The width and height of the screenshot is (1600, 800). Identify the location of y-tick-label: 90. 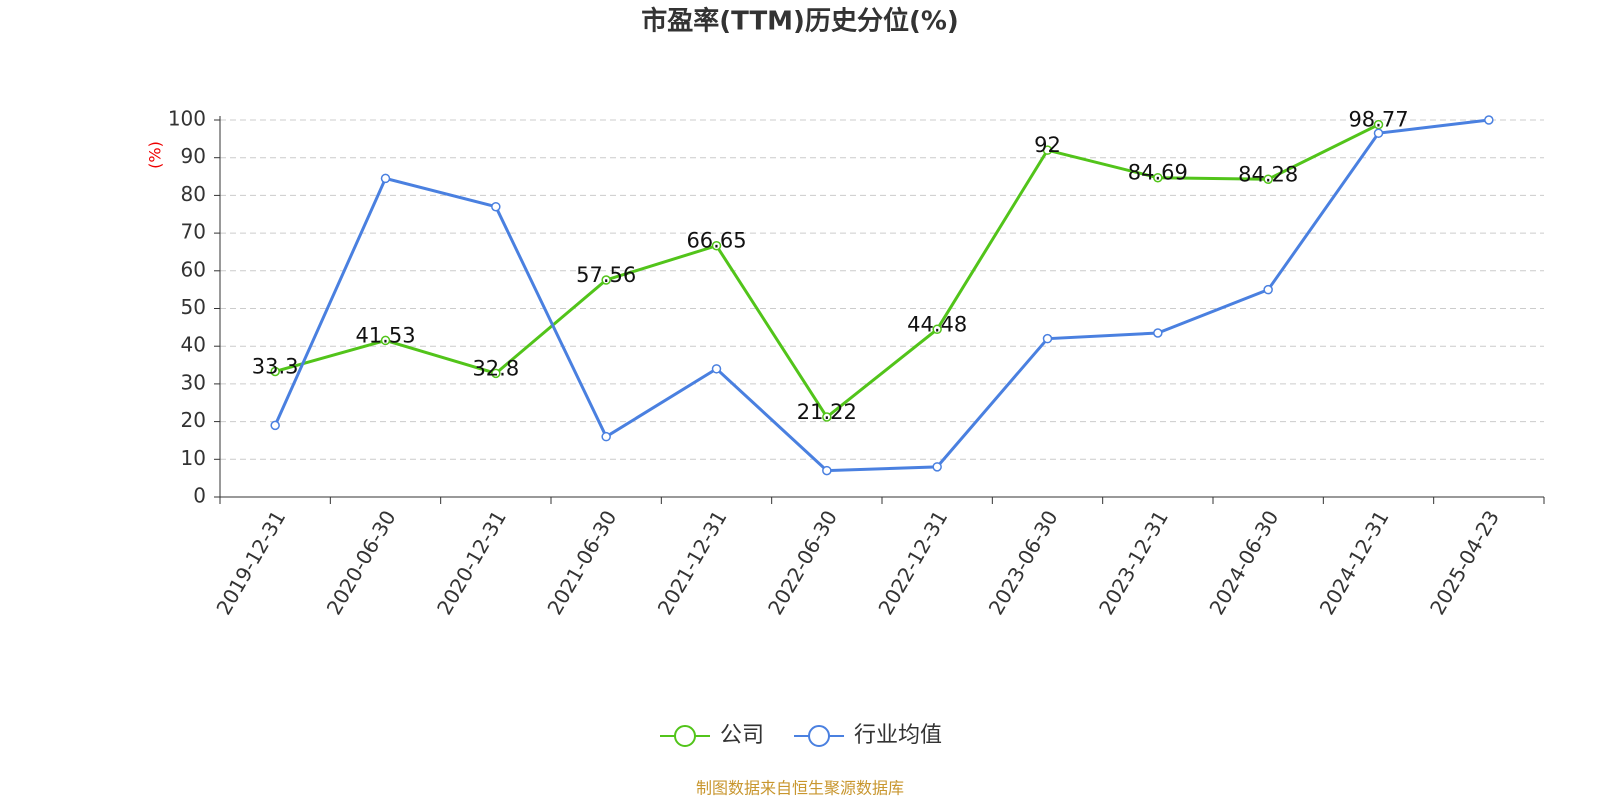
(193, 156).